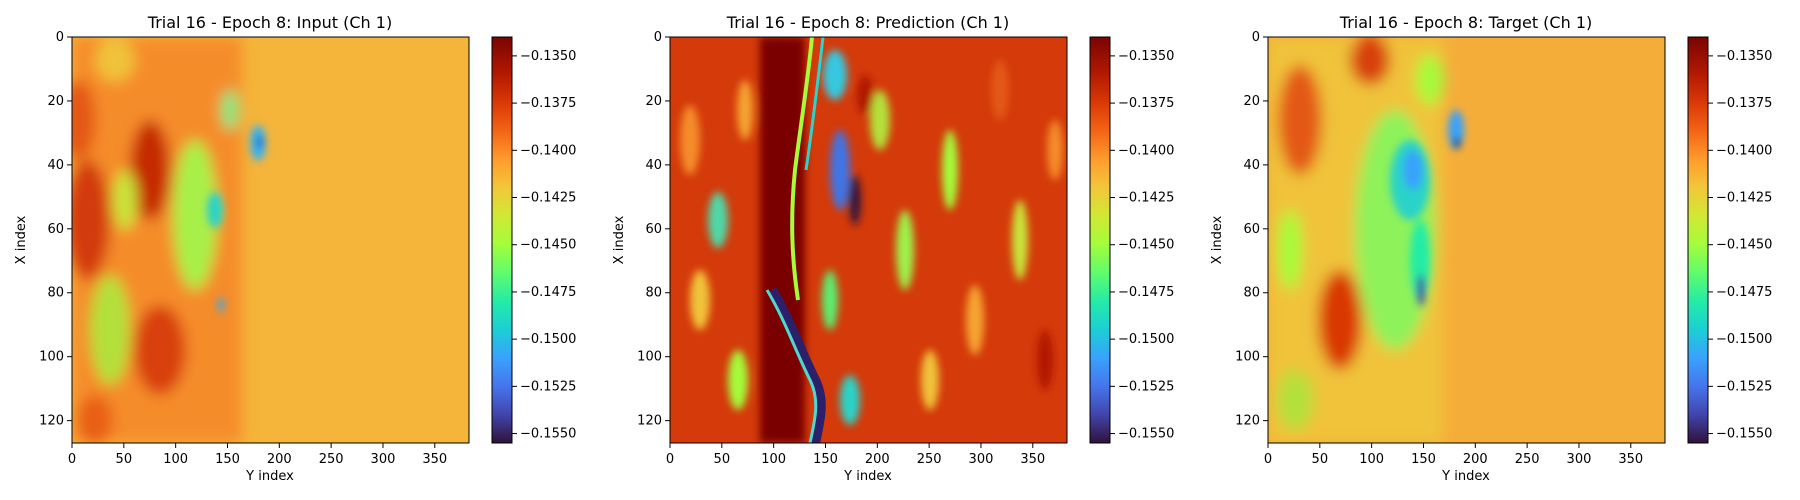  What do you see at coordinates (1465, 22) in the screenshot?
I see `chart-title: Trial 16 - Epoch 8: Target (Ch 1)` at bounding box center [1465, 22].